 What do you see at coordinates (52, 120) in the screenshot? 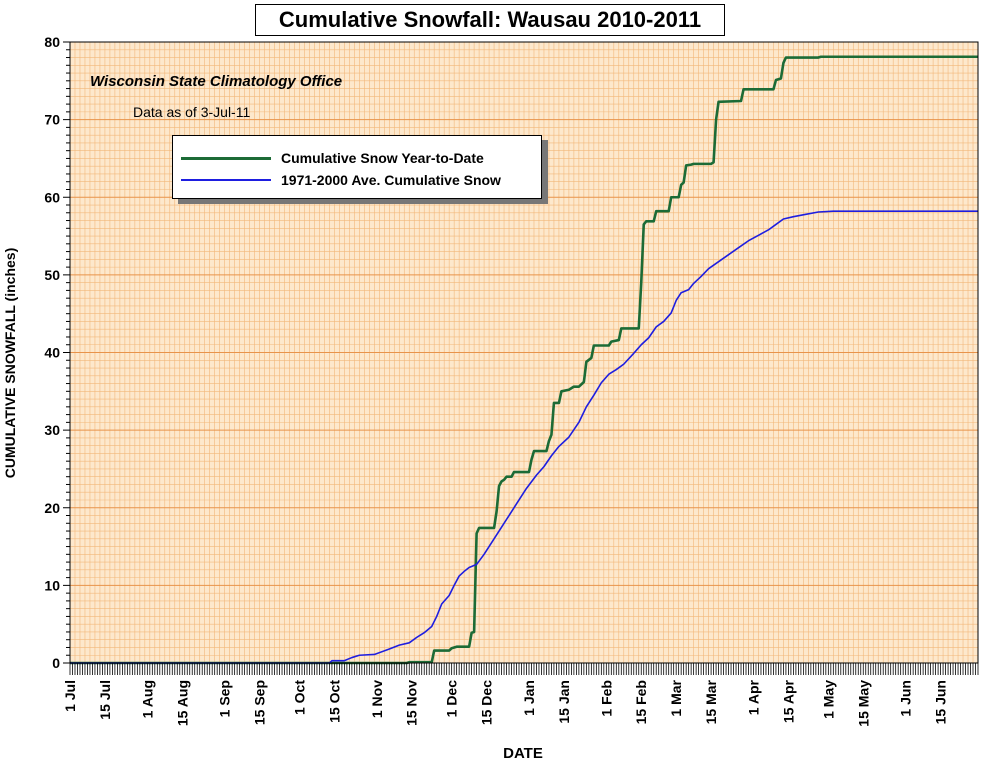
I see `y-tick-label: 70` at bounding box center [52, 120].